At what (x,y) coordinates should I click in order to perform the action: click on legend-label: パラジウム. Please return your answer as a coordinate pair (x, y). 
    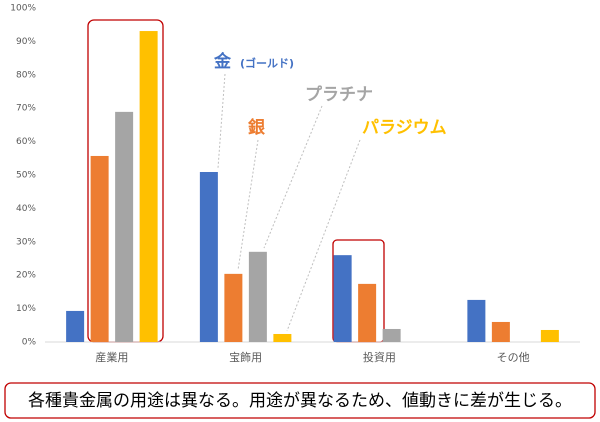
    Looking at the image, I should click on (404, 128).